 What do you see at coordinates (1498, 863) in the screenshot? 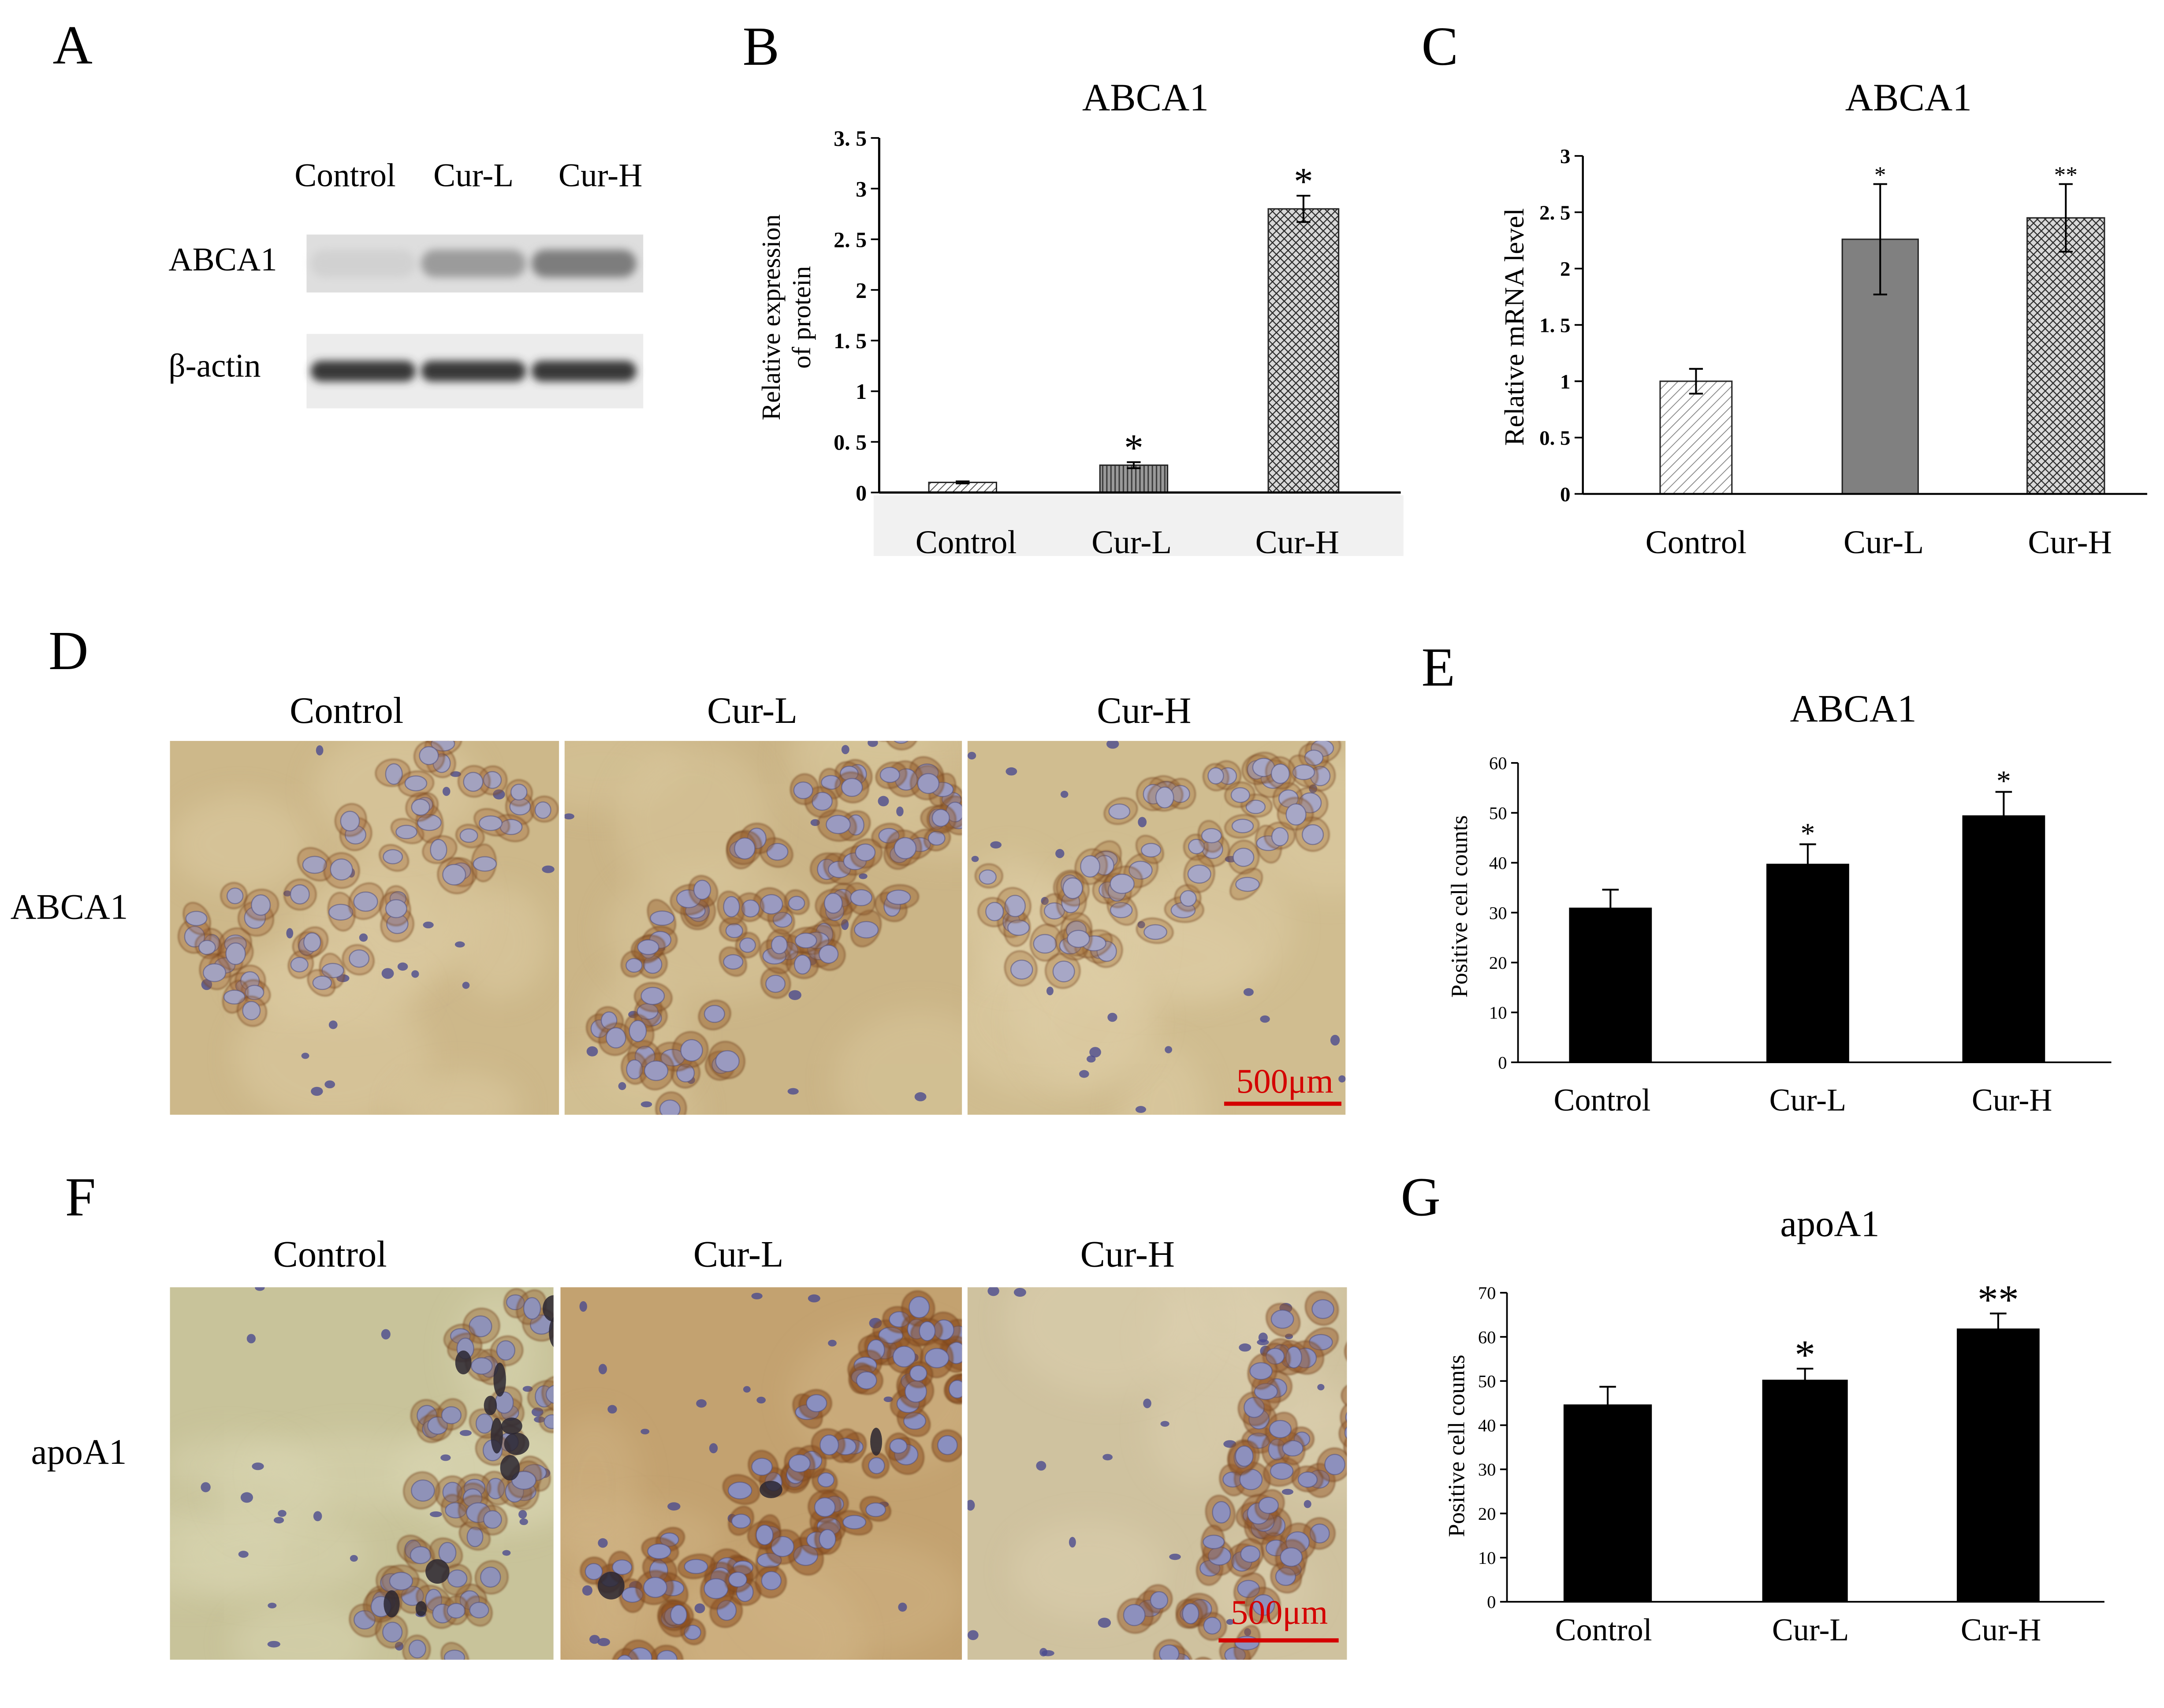
I see `y-tick-label: 40` at bounding box center [1498, 863].